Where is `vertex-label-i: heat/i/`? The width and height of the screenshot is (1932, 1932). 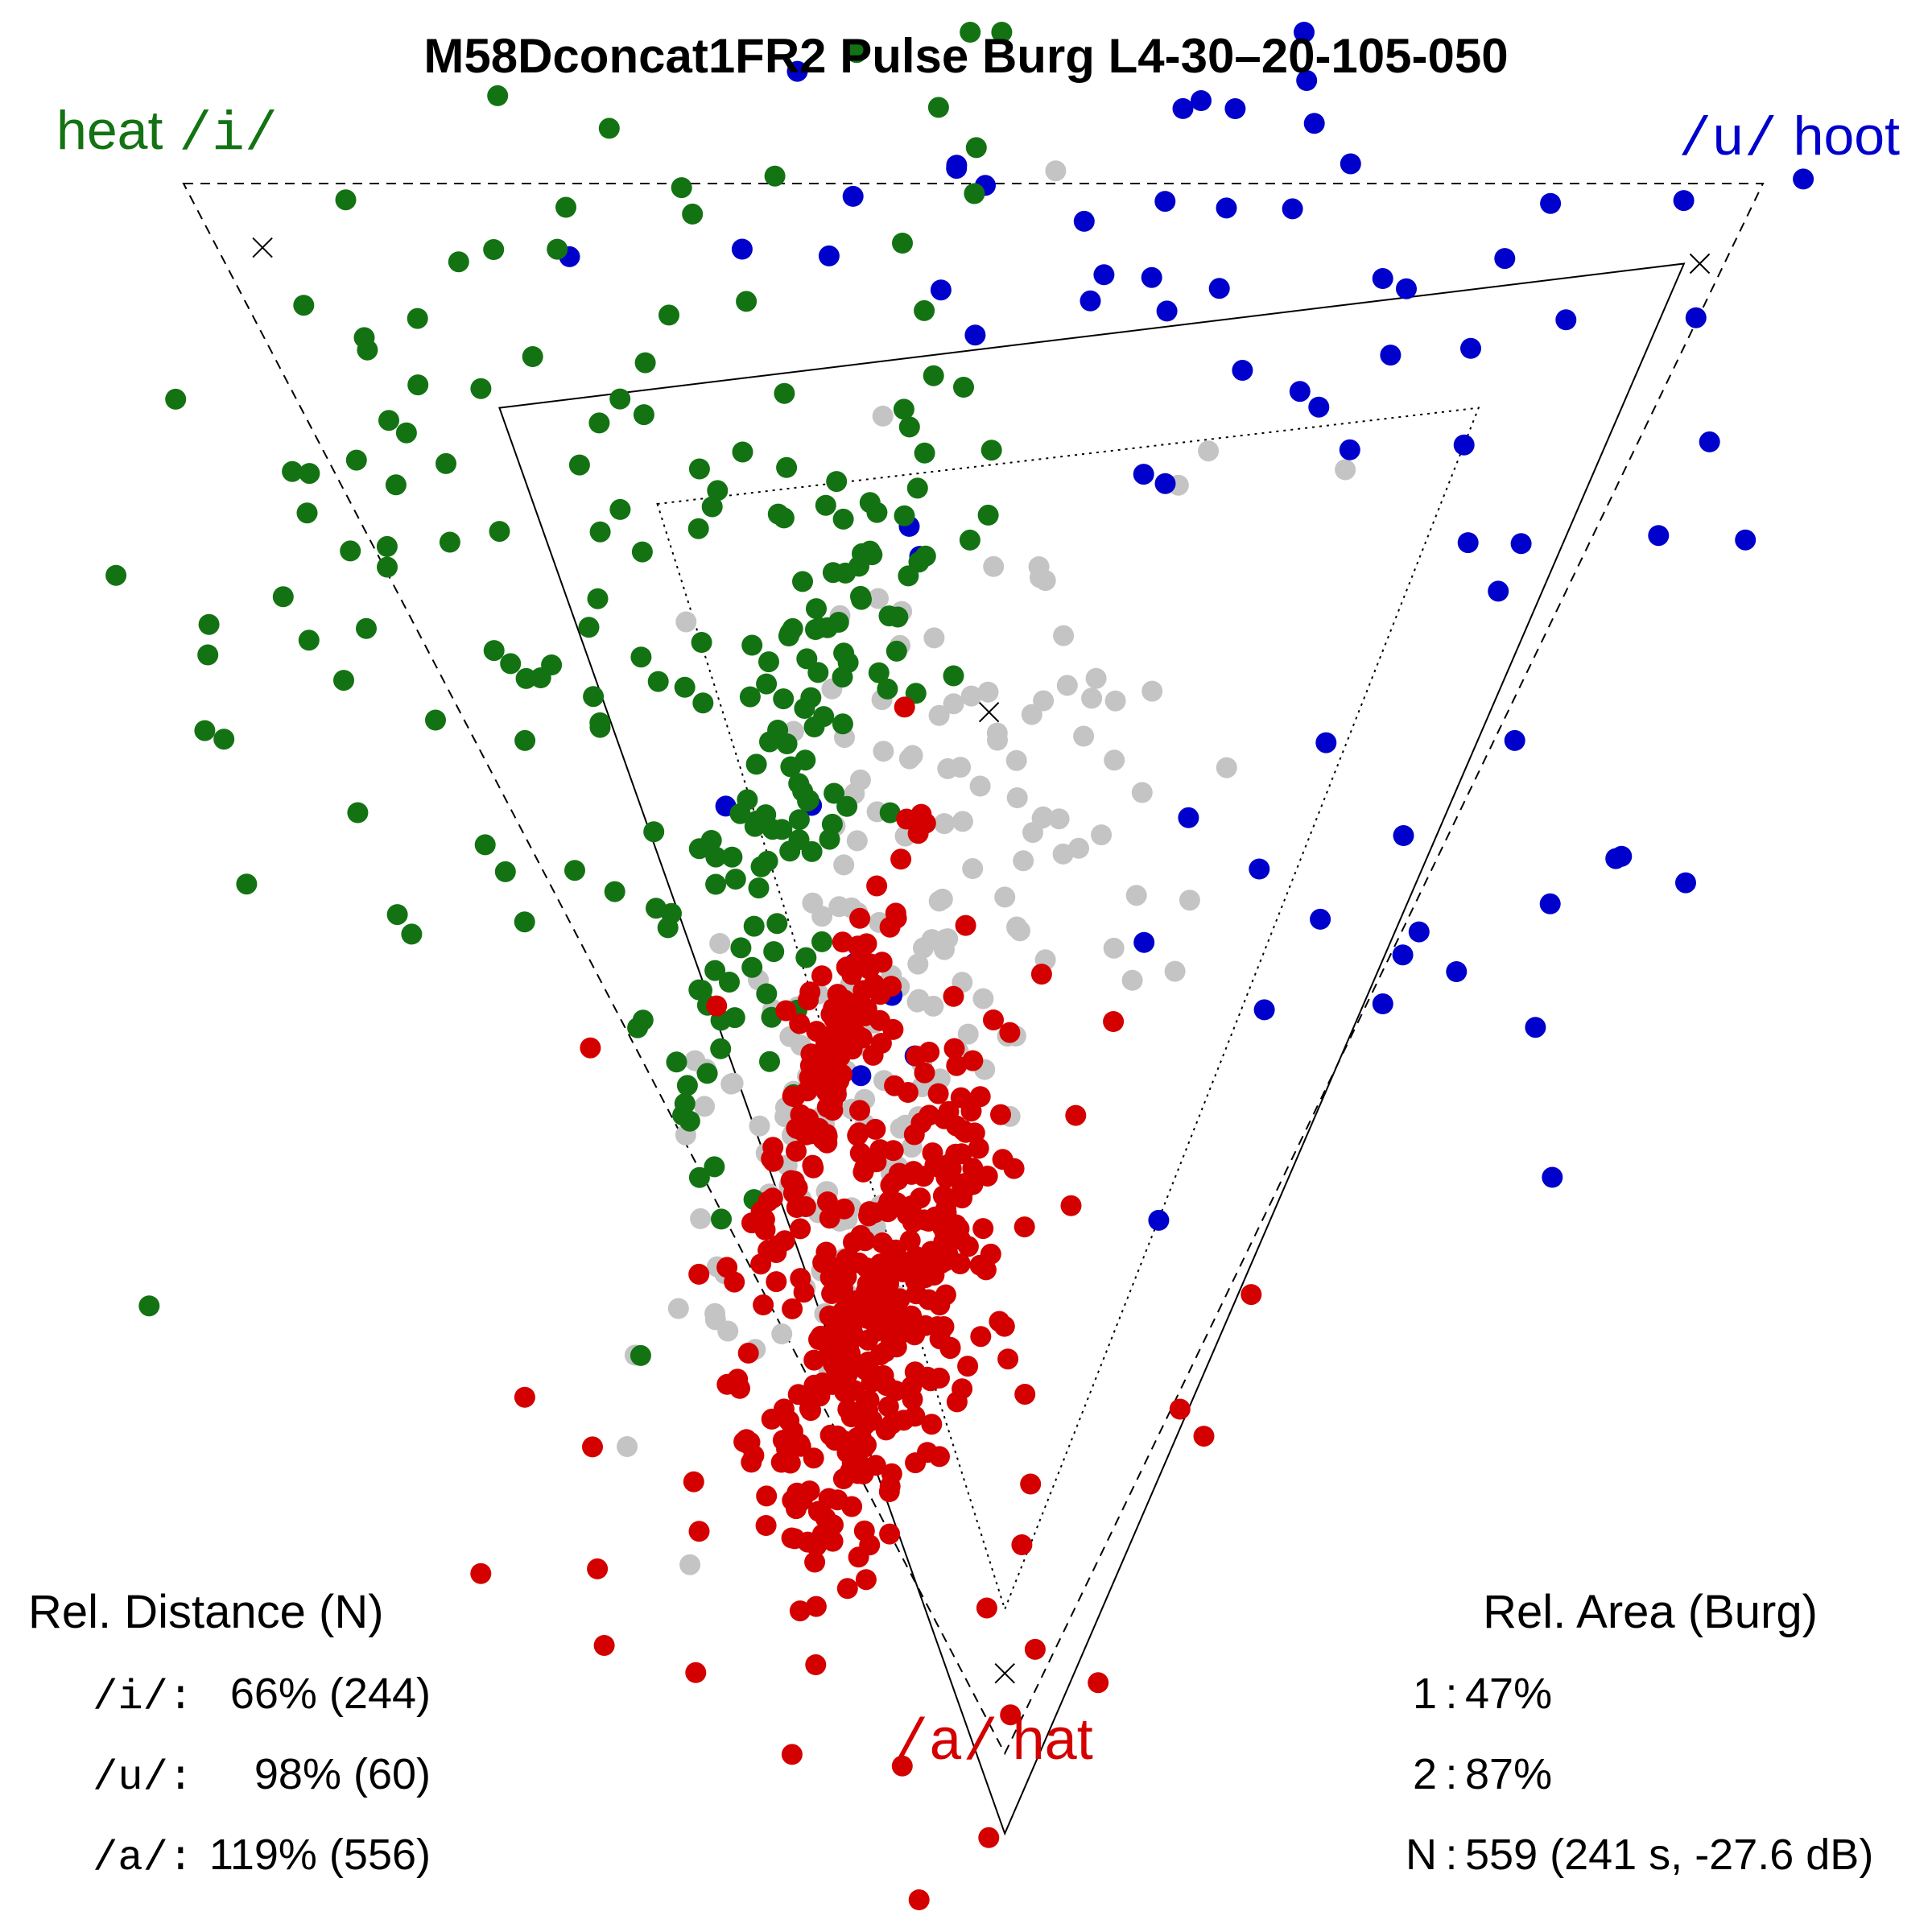 vertex-label-i: heat/i/ is located at coordinates (167, 133).